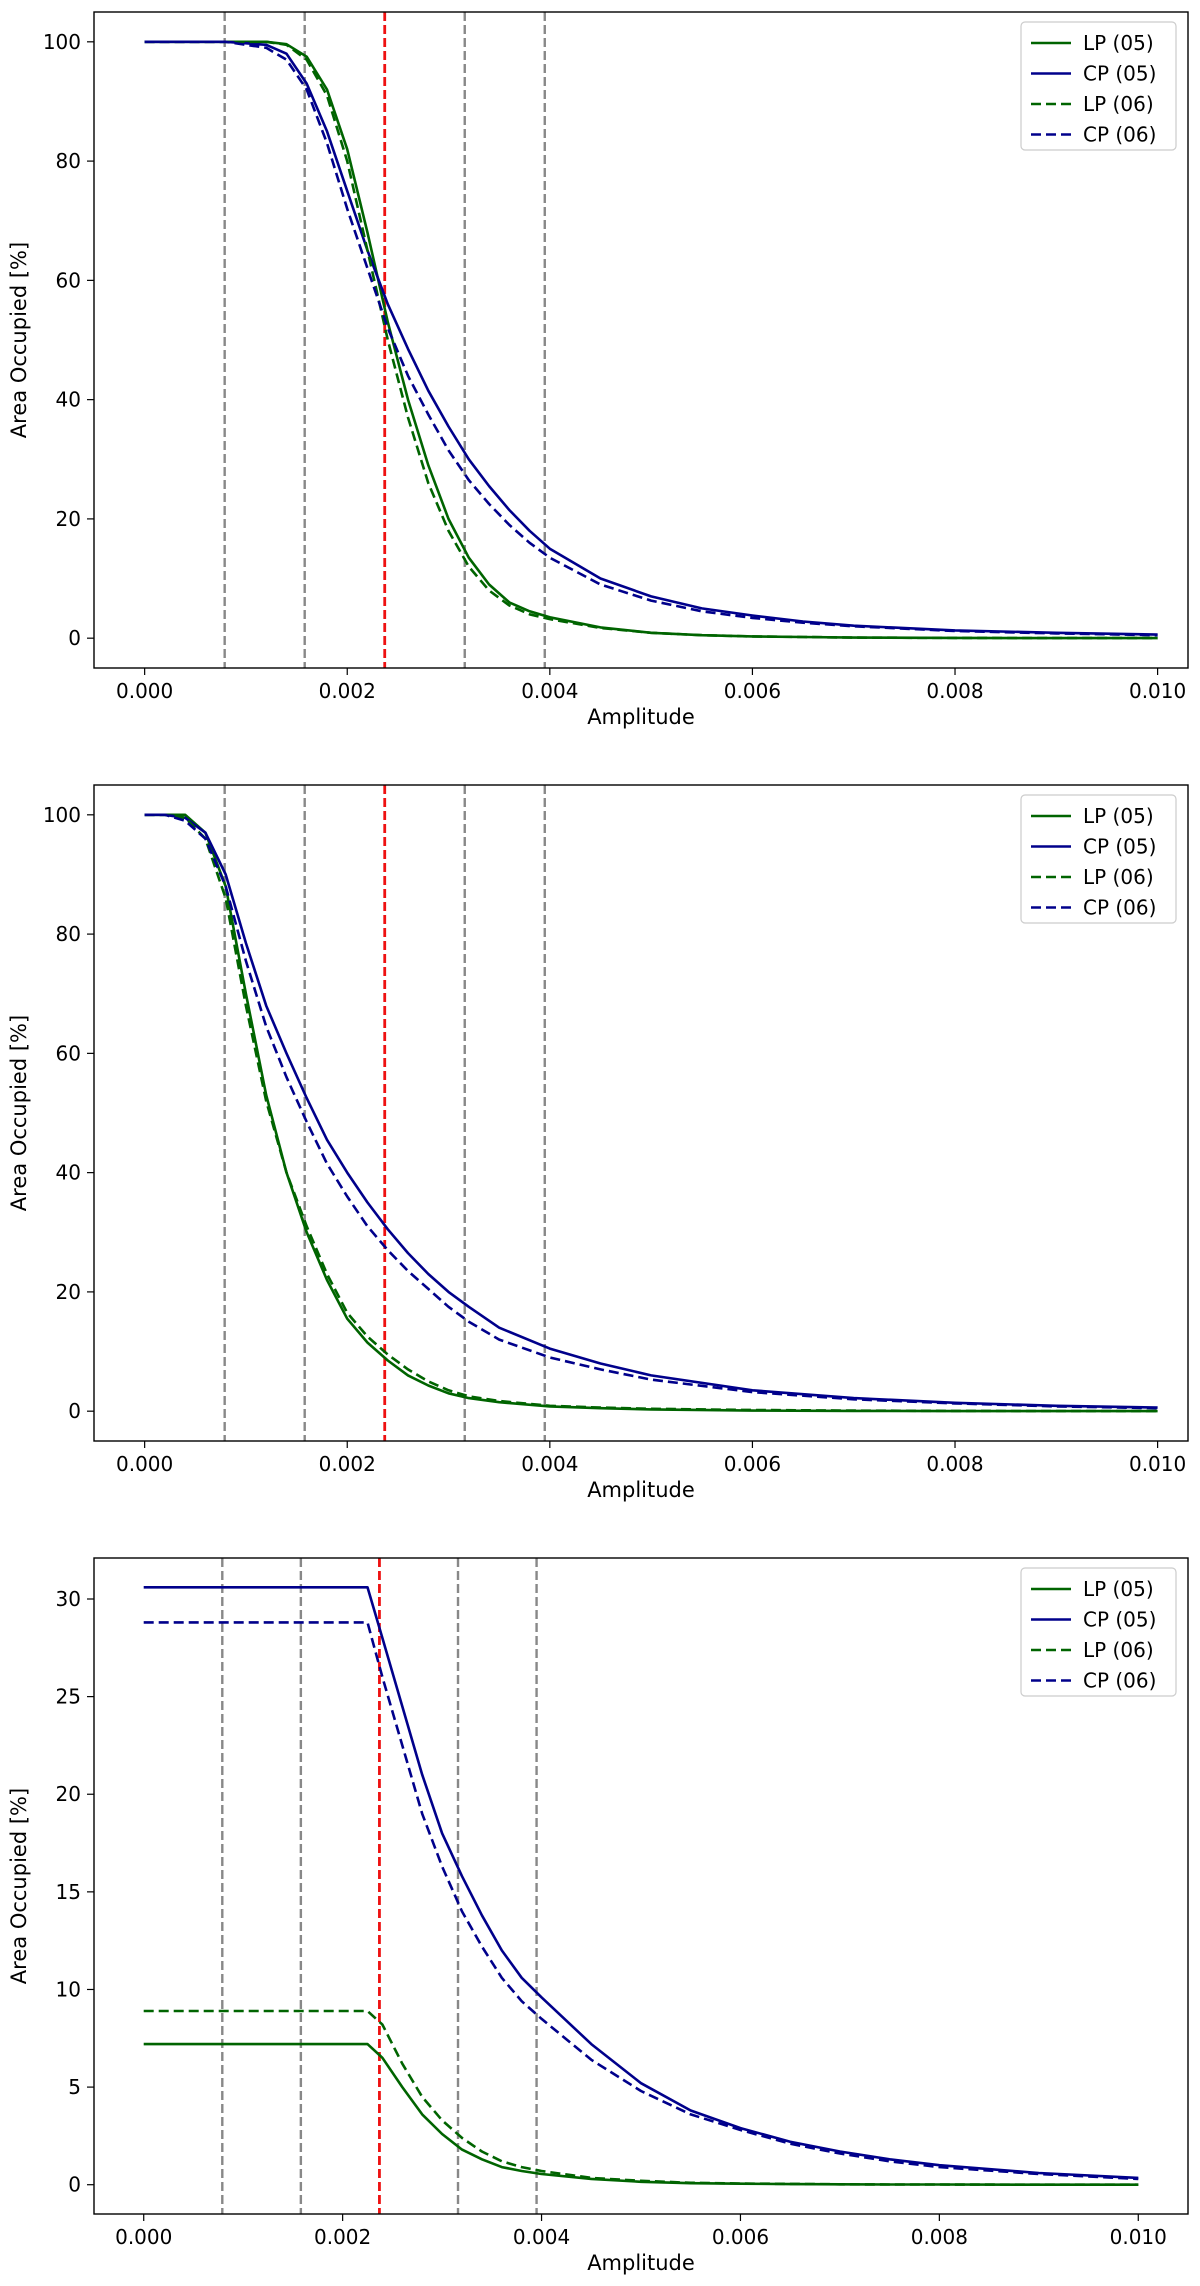 This screenshot has height=2286, width=1200. I want to click on y-tick-label: 5, so click(74, 2087).